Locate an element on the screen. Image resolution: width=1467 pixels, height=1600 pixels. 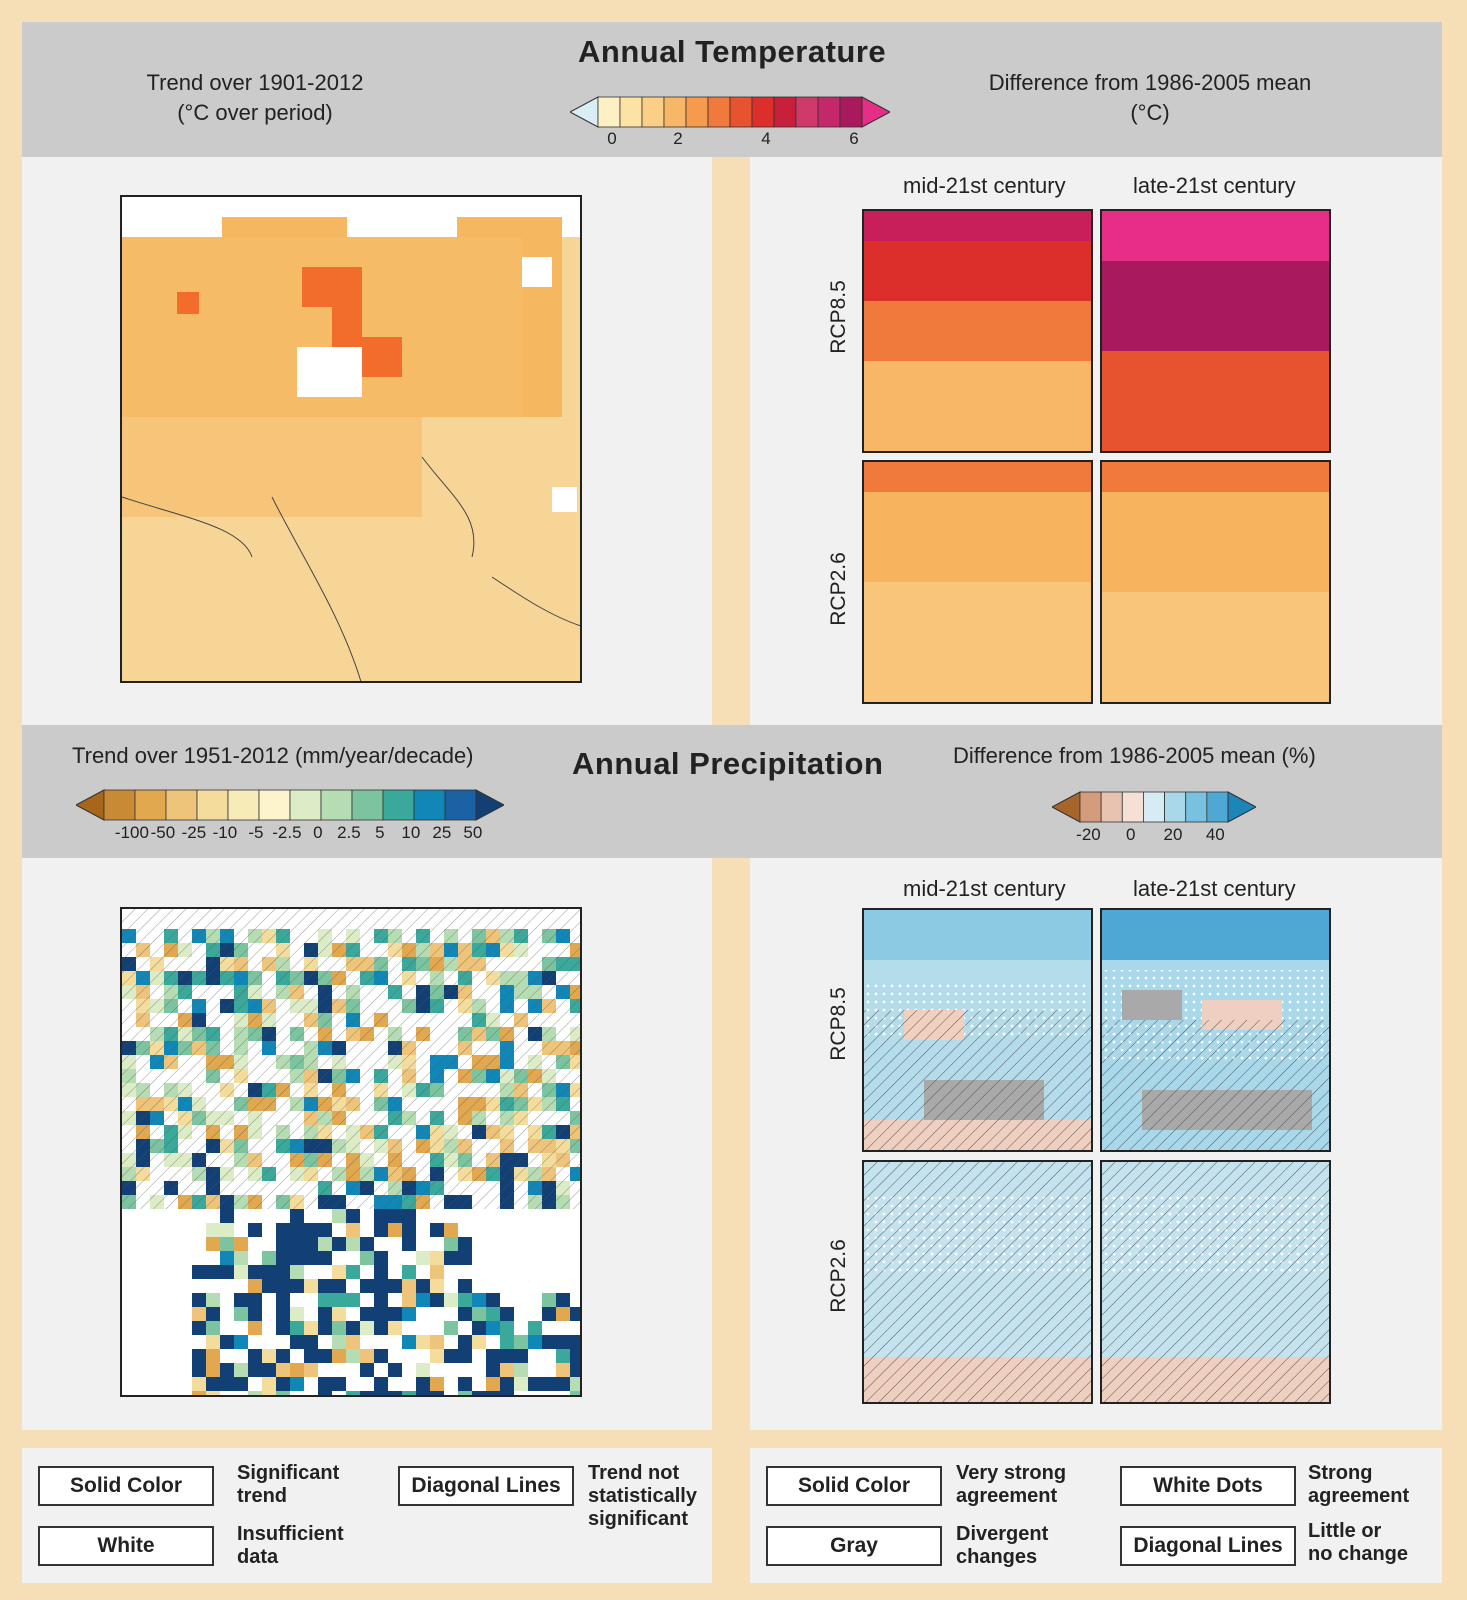
temperature-row-label-rcp26: RCP2.6 is located at coordinates (838, 589).